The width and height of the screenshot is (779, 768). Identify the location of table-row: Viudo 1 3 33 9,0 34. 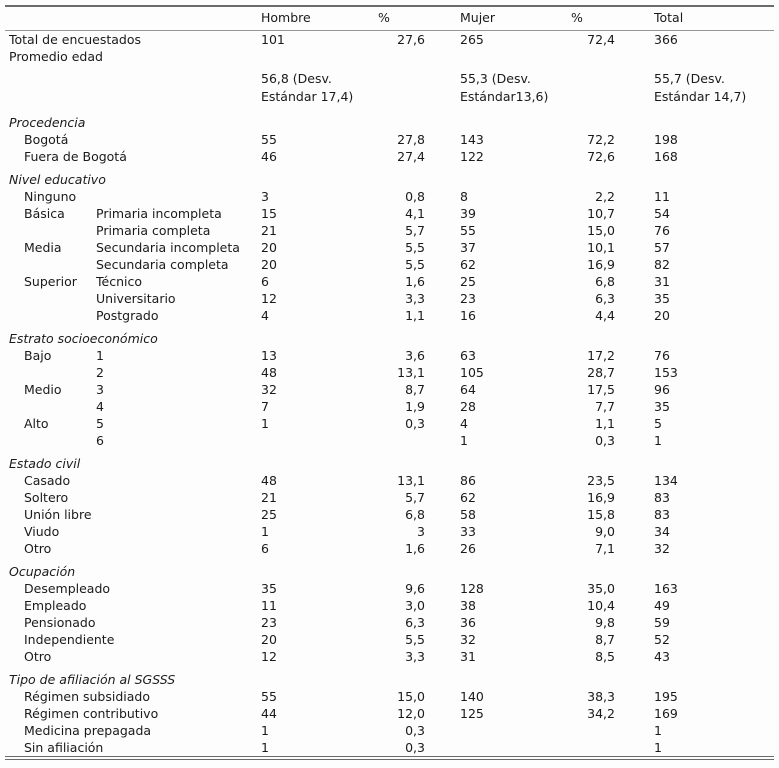
(389, 531).